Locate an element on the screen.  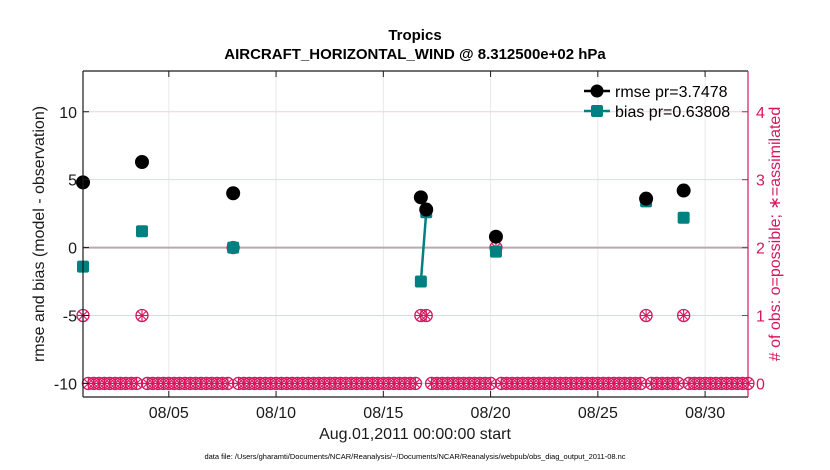
y-tick-label: 5 is located at coordinates (72, 181).